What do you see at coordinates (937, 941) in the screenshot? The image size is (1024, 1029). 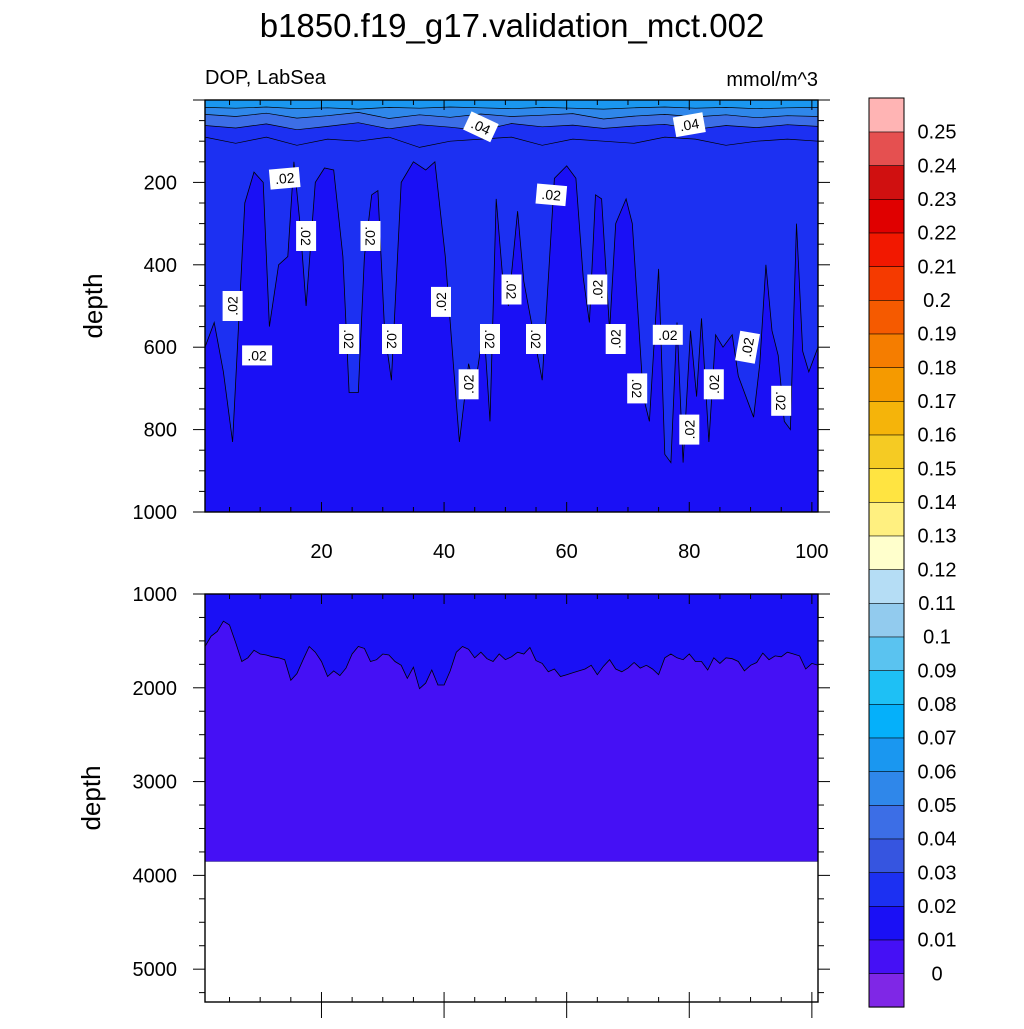 I see `colorbar-label: 0.01` at bounding box center [937, 941].